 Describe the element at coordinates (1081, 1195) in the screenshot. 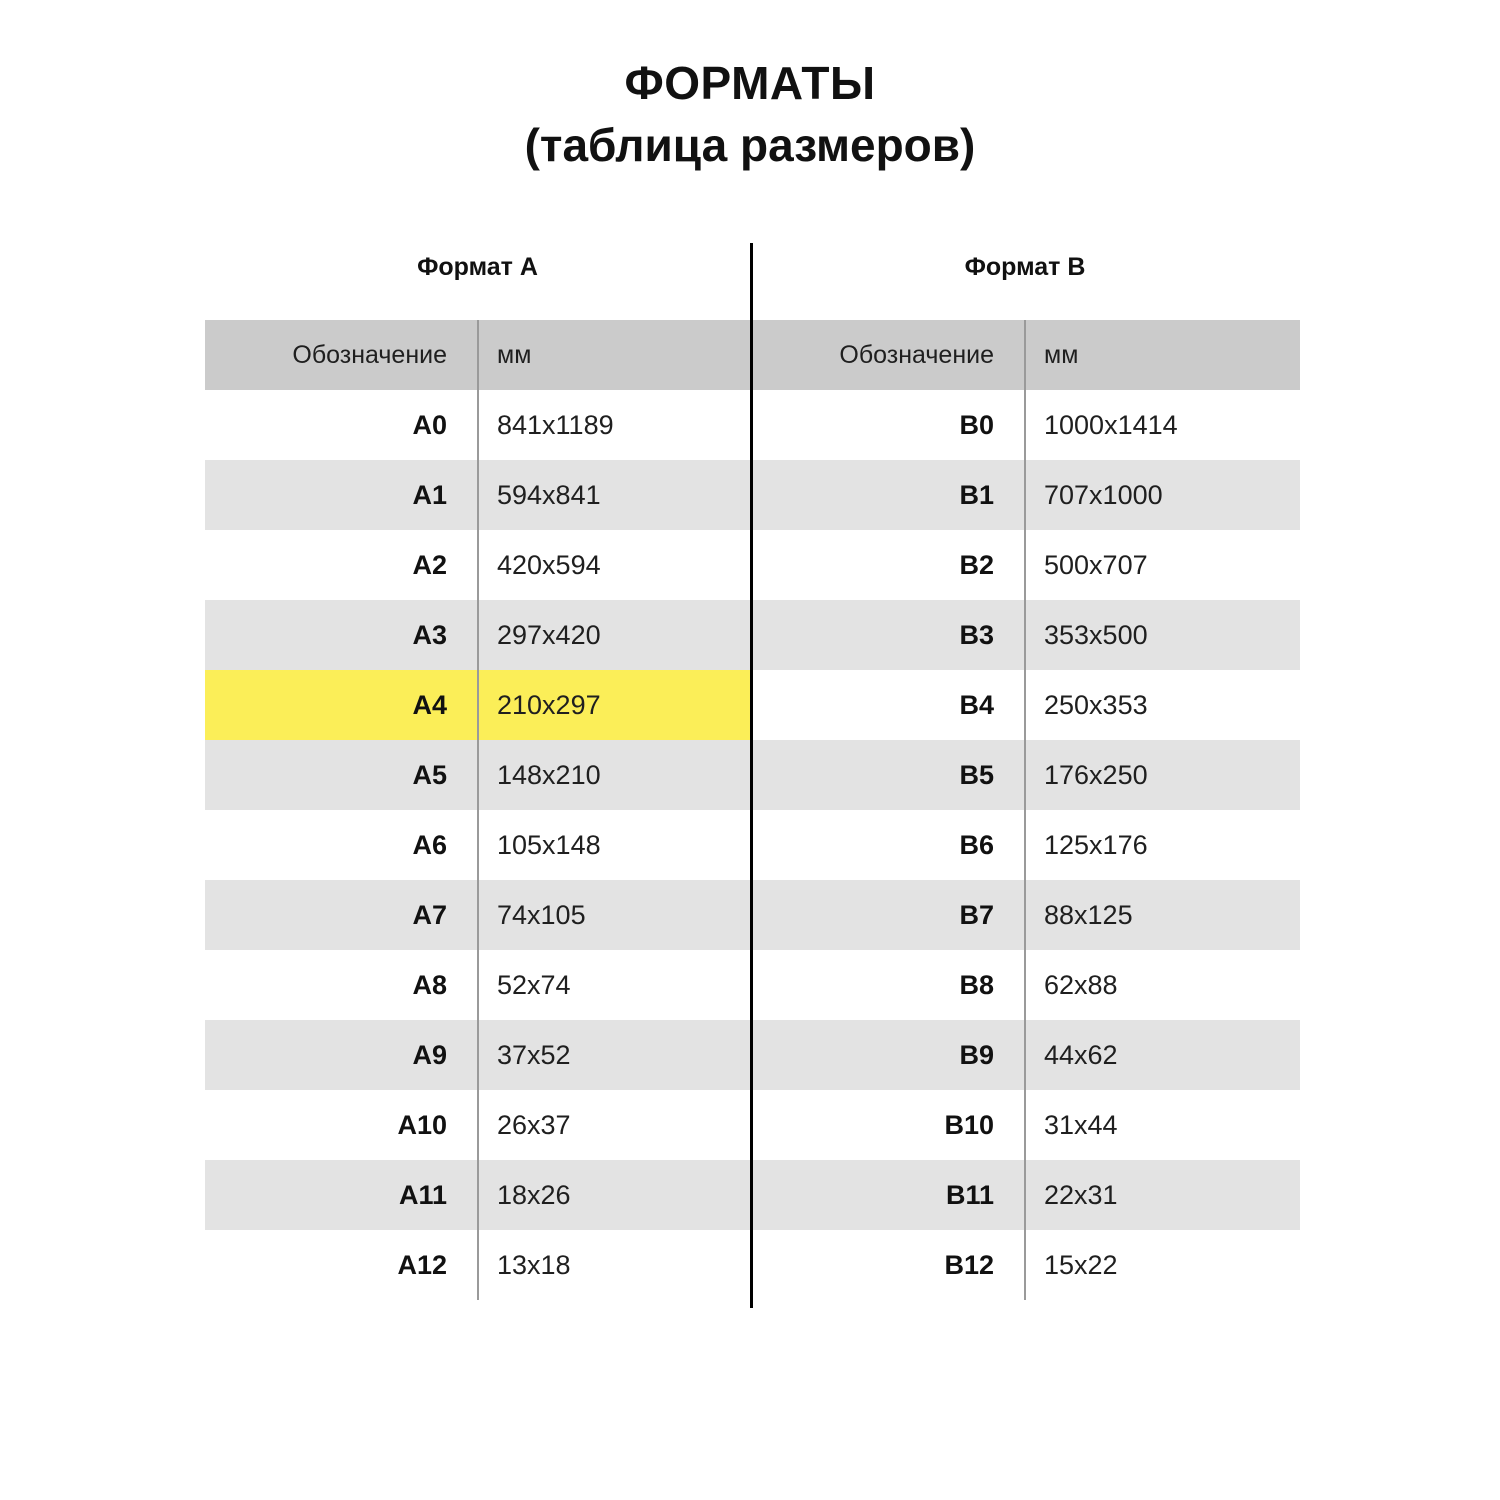

I see `cell-mm-B11: 22x31` at that location.